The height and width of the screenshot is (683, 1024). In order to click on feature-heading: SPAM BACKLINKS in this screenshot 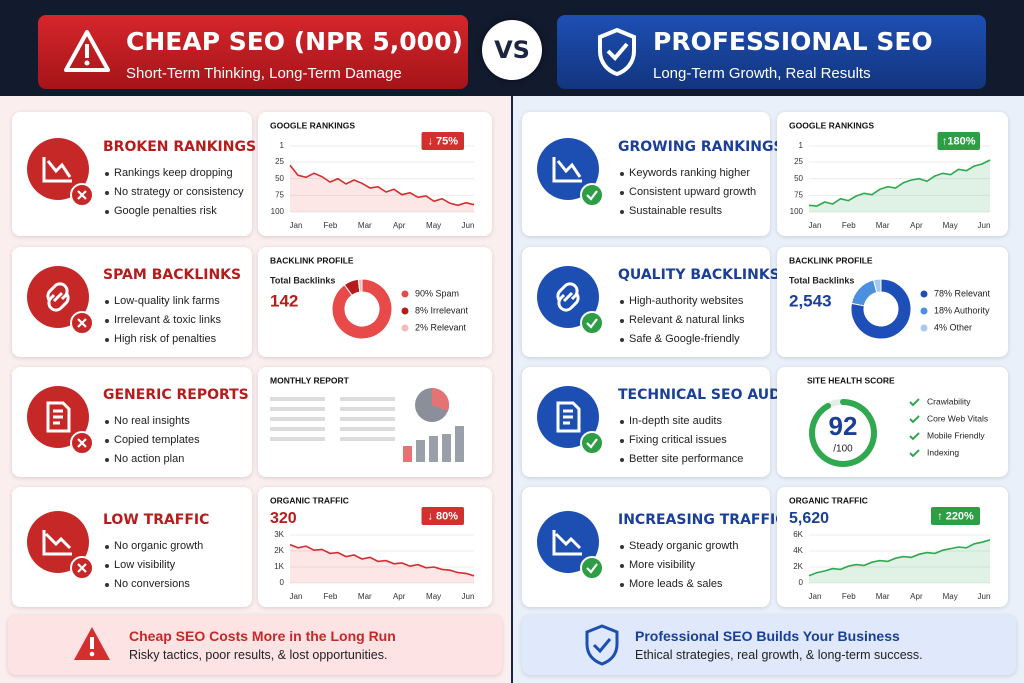, I will do `click(172, 275)`.